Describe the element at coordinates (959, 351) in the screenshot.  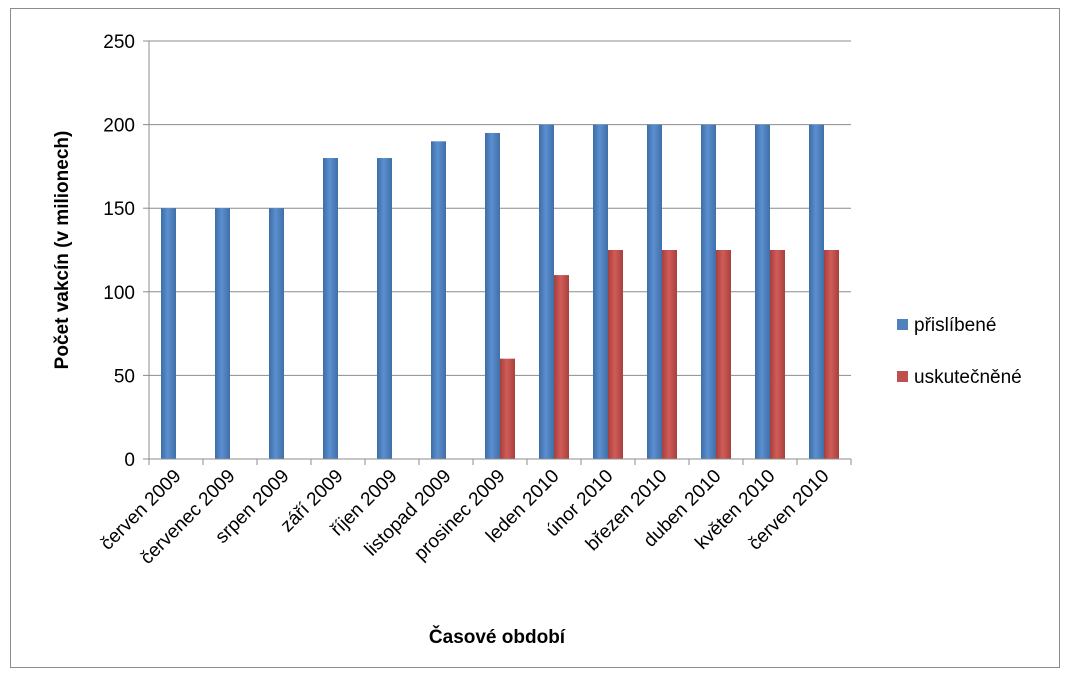
I see `legend: přislíbené uskutečněné` at that location.